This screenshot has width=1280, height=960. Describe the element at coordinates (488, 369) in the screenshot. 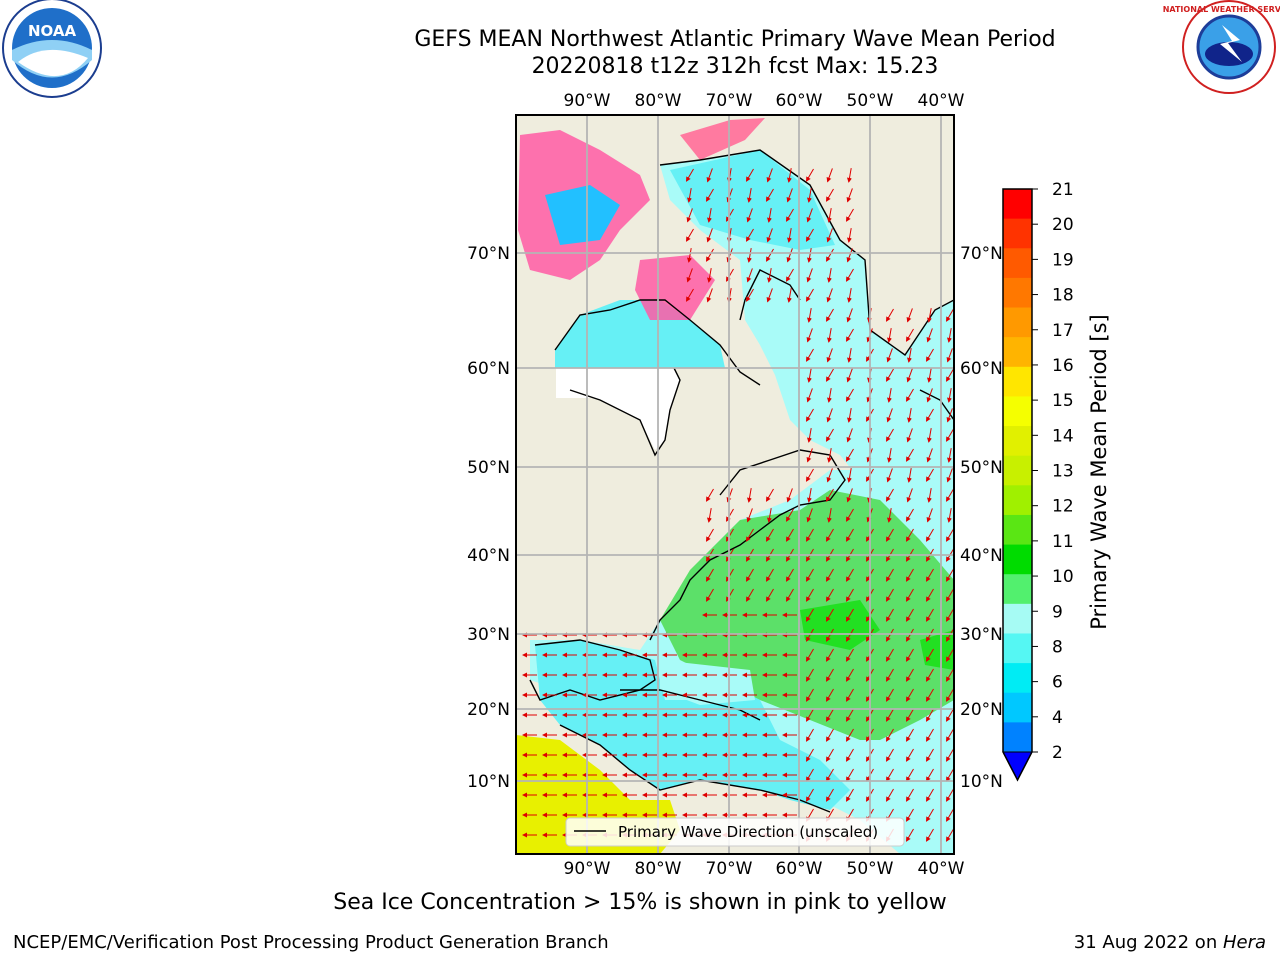

I see `lat-label-left: 60°N` at that location.